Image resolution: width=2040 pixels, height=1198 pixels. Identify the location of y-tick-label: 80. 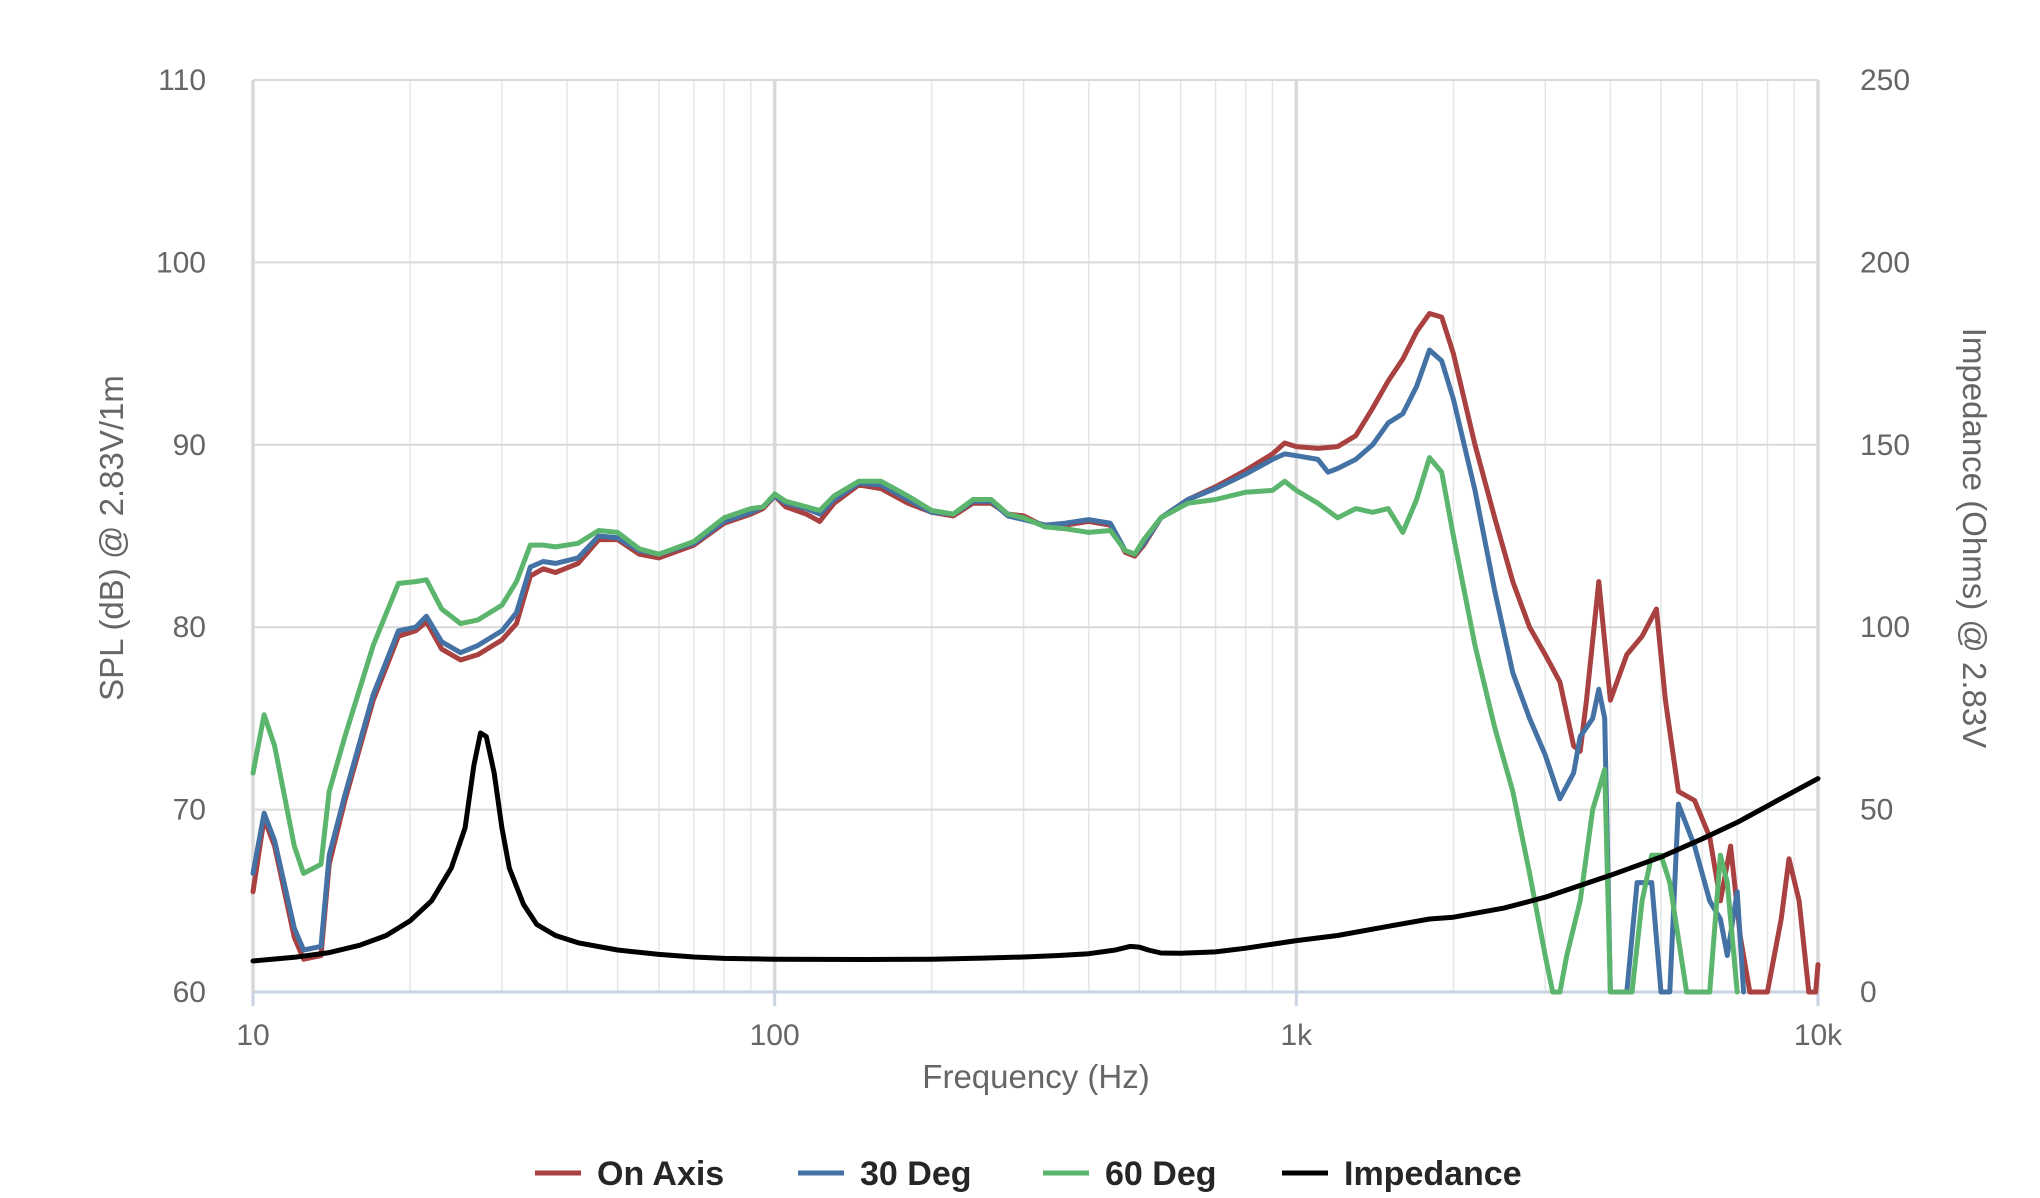
(189, 627).